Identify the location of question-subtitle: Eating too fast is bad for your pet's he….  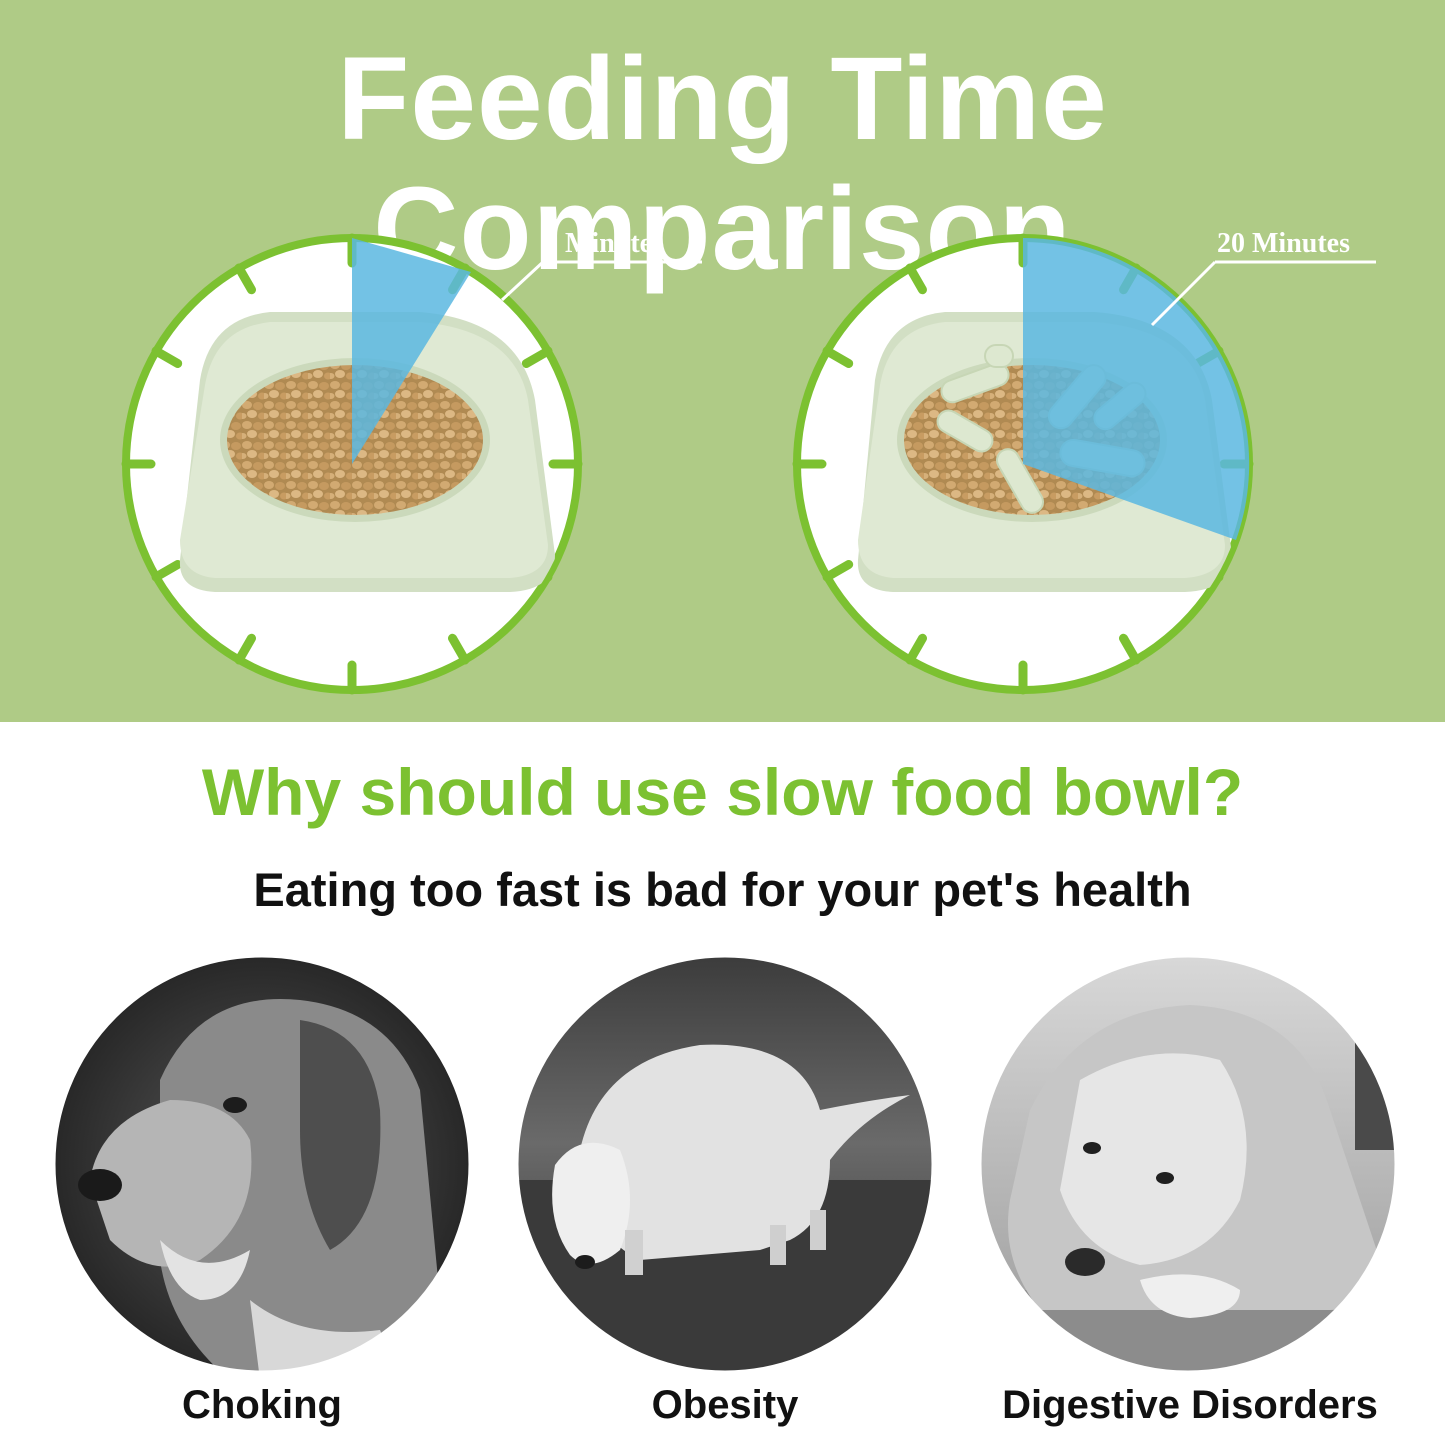
(722, 889).